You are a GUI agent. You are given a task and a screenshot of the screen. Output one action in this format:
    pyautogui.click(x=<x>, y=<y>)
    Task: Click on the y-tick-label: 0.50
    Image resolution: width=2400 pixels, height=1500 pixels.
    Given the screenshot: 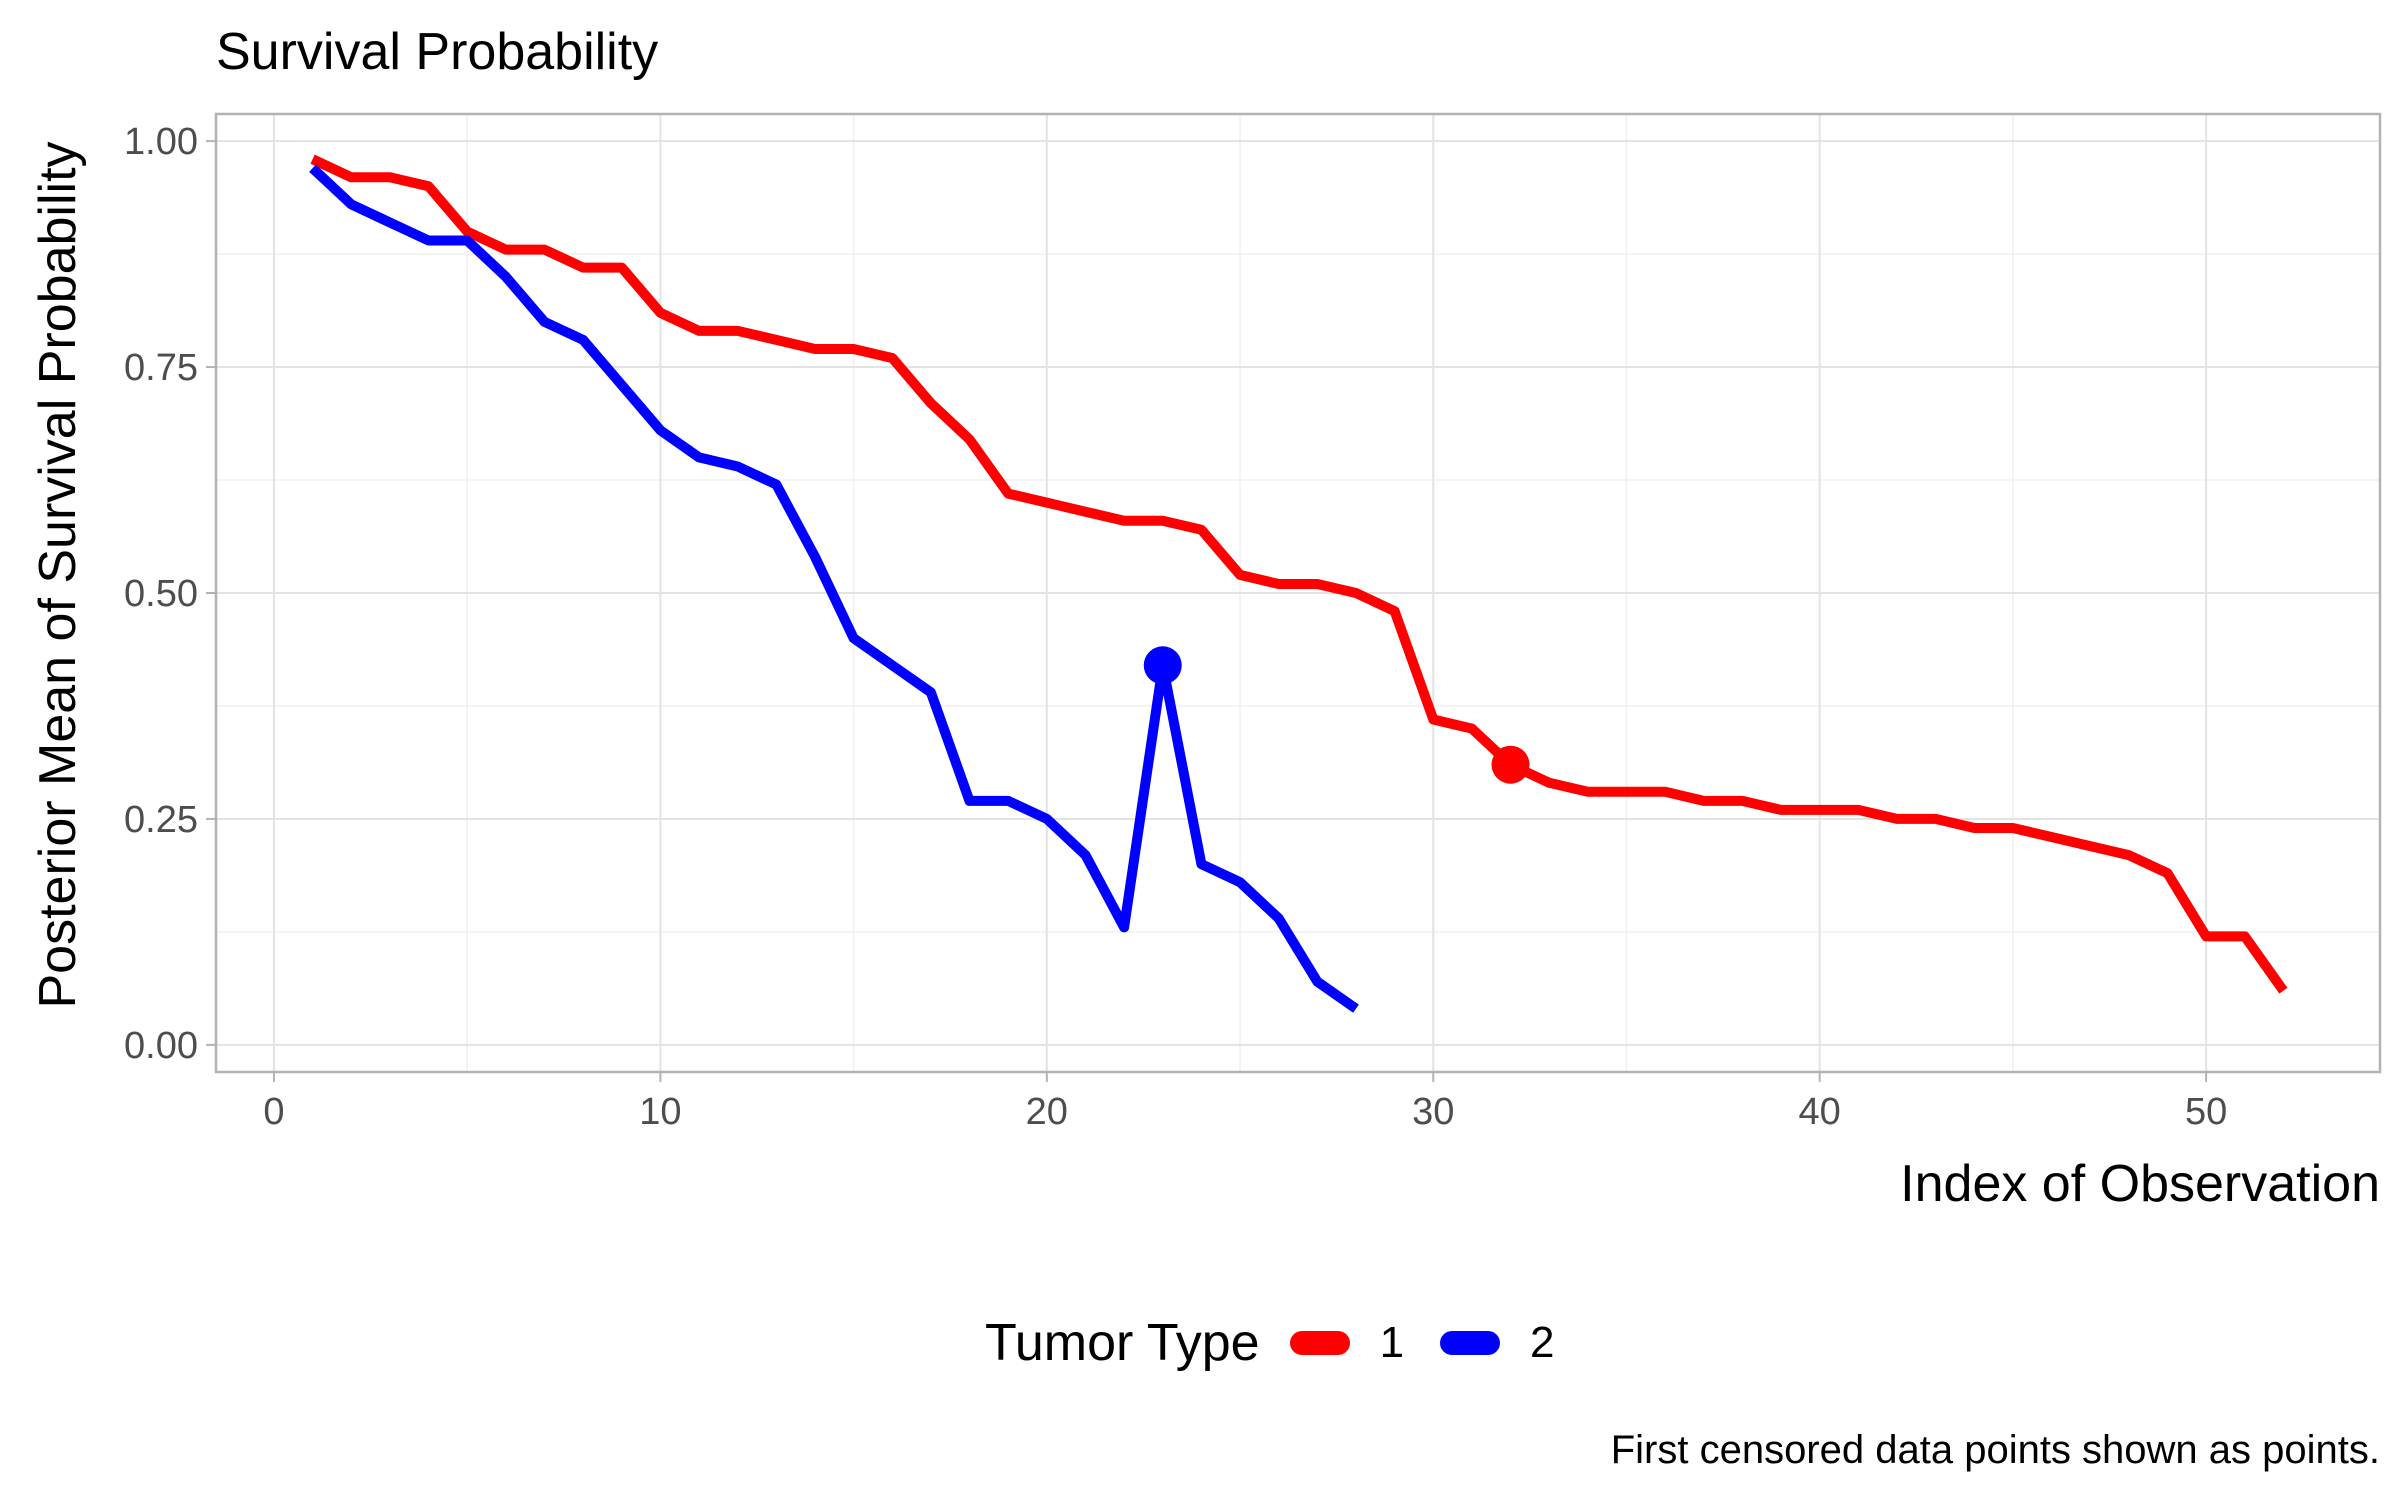 What is the action you would take?
    pyautogui.click(x=161, y=594)
    